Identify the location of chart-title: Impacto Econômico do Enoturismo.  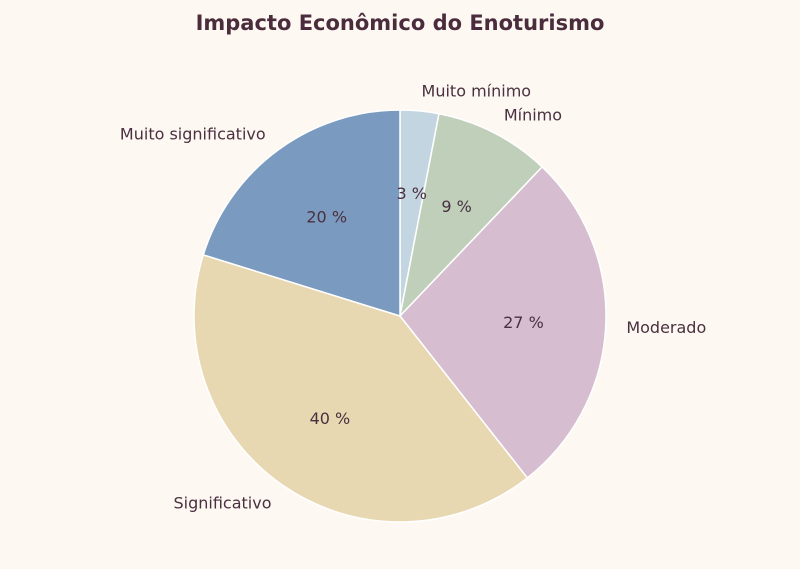
(400, 23).